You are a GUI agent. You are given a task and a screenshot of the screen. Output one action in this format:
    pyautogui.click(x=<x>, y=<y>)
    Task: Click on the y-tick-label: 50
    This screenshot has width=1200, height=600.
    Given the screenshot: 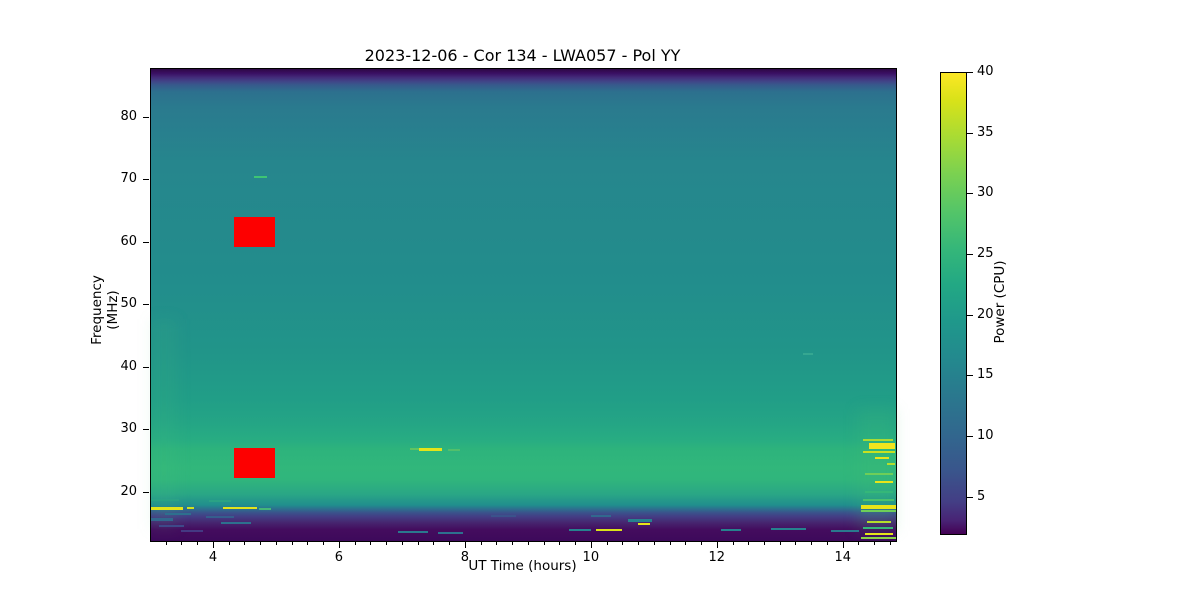 What is the action you would take?
    pyautogui.click(x=128, y=304)
    